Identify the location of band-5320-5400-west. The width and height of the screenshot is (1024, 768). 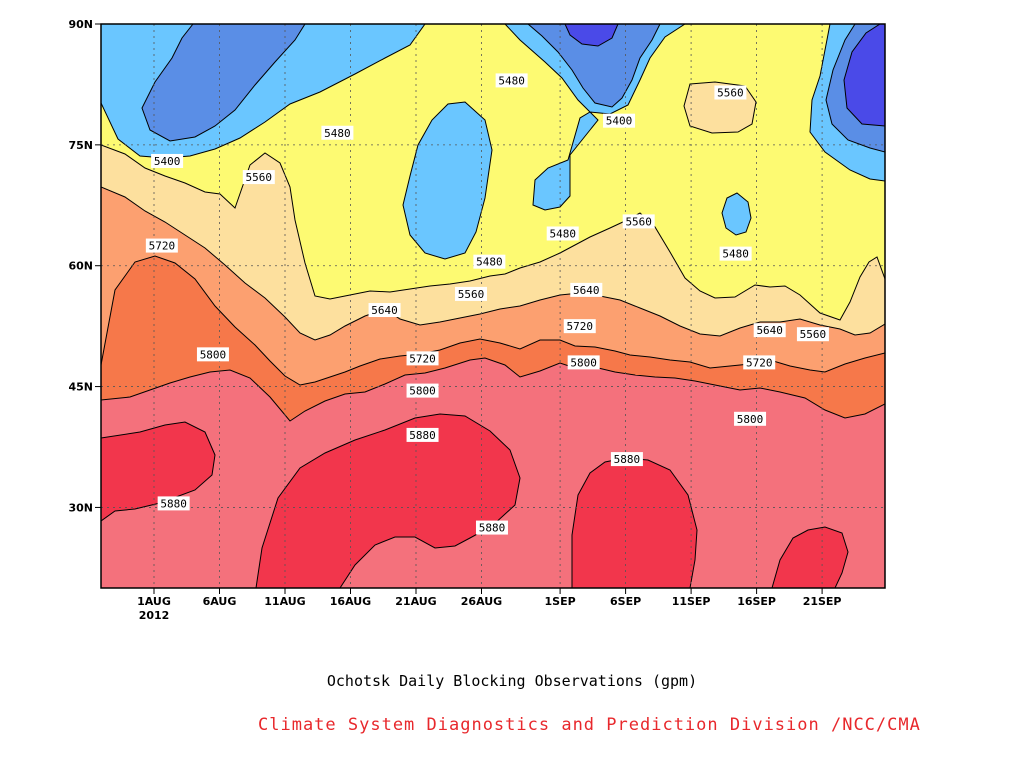
(223, 83).